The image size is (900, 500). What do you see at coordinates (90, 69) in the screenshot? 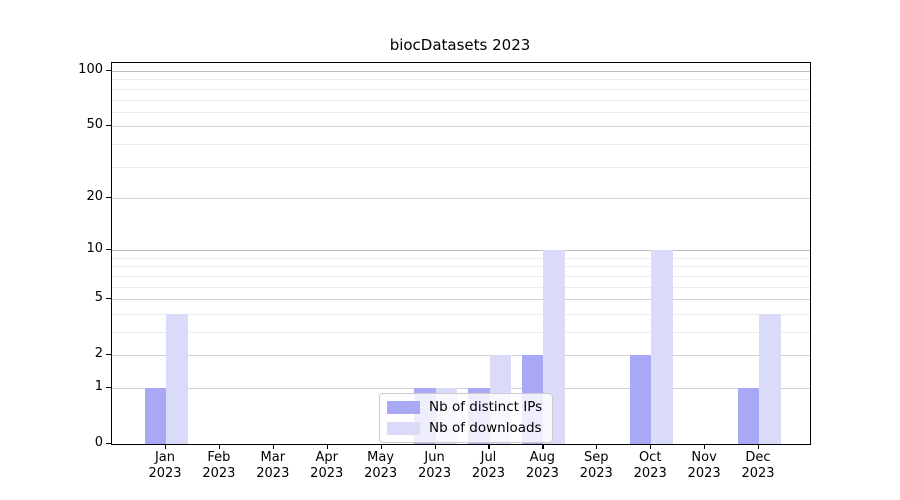
I see `y-tick-label: 100` at bounding box center [90, 69].